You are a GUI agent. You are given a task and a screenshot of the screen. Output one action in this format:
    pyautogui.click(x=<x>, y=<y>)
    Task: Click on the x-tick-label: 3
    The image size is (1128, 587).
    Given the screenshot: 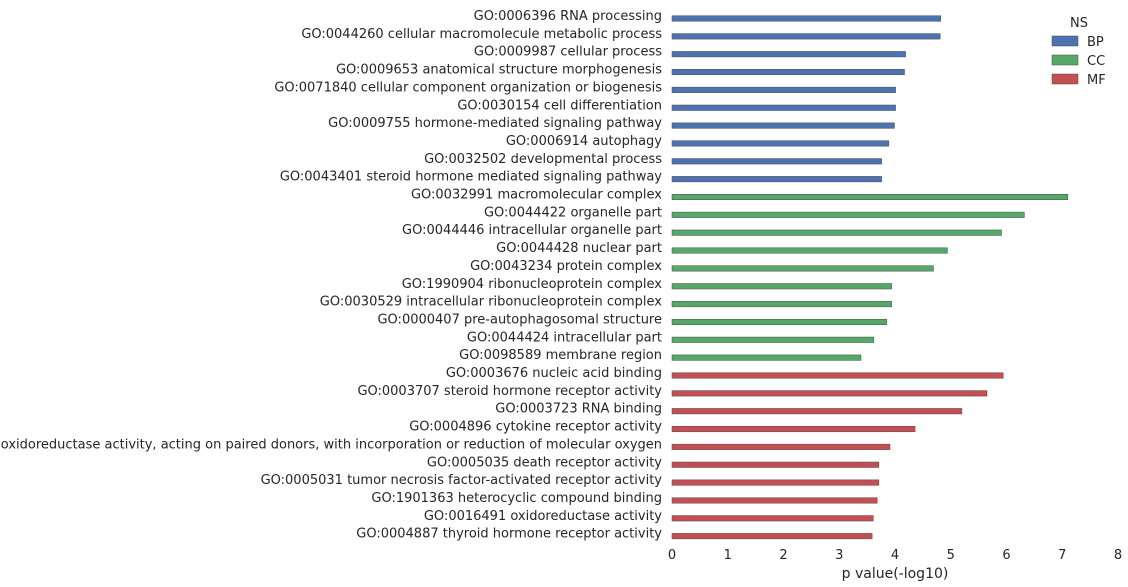 What is the action you would take?
    pyautogui.click(x=839, y=555)
    